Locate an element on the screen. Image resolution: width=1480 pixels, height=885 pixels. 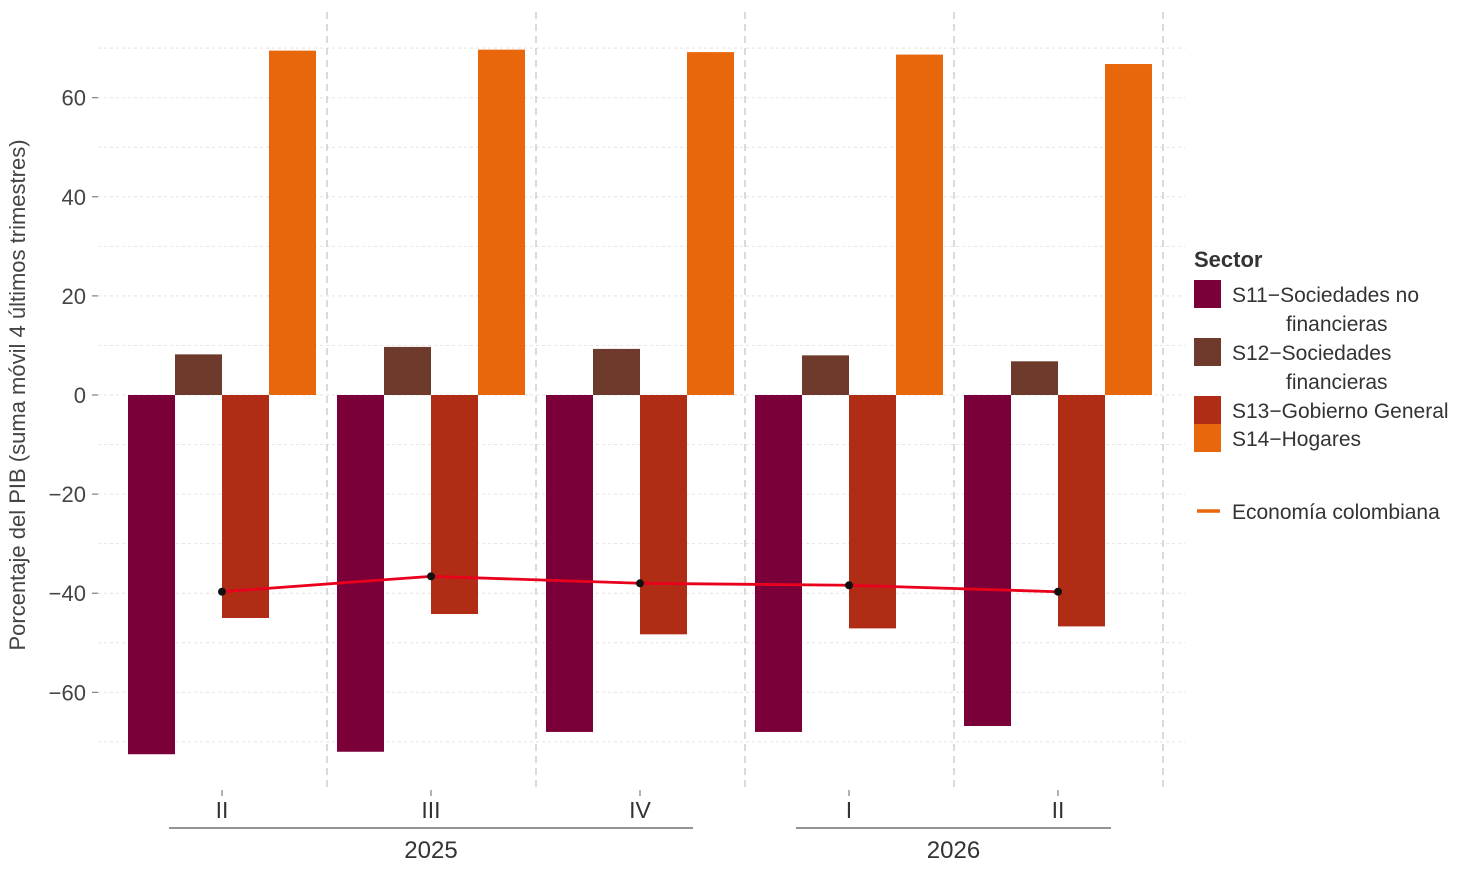
legend-label: S12−Sociedades is located at coordinates (1311, 353).